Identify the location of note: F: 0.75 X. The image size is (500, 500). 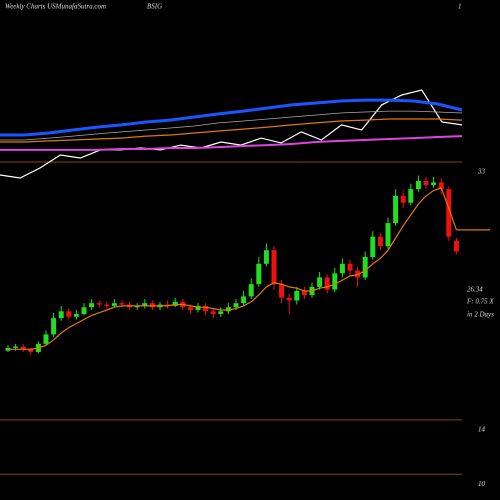
(480, 302).